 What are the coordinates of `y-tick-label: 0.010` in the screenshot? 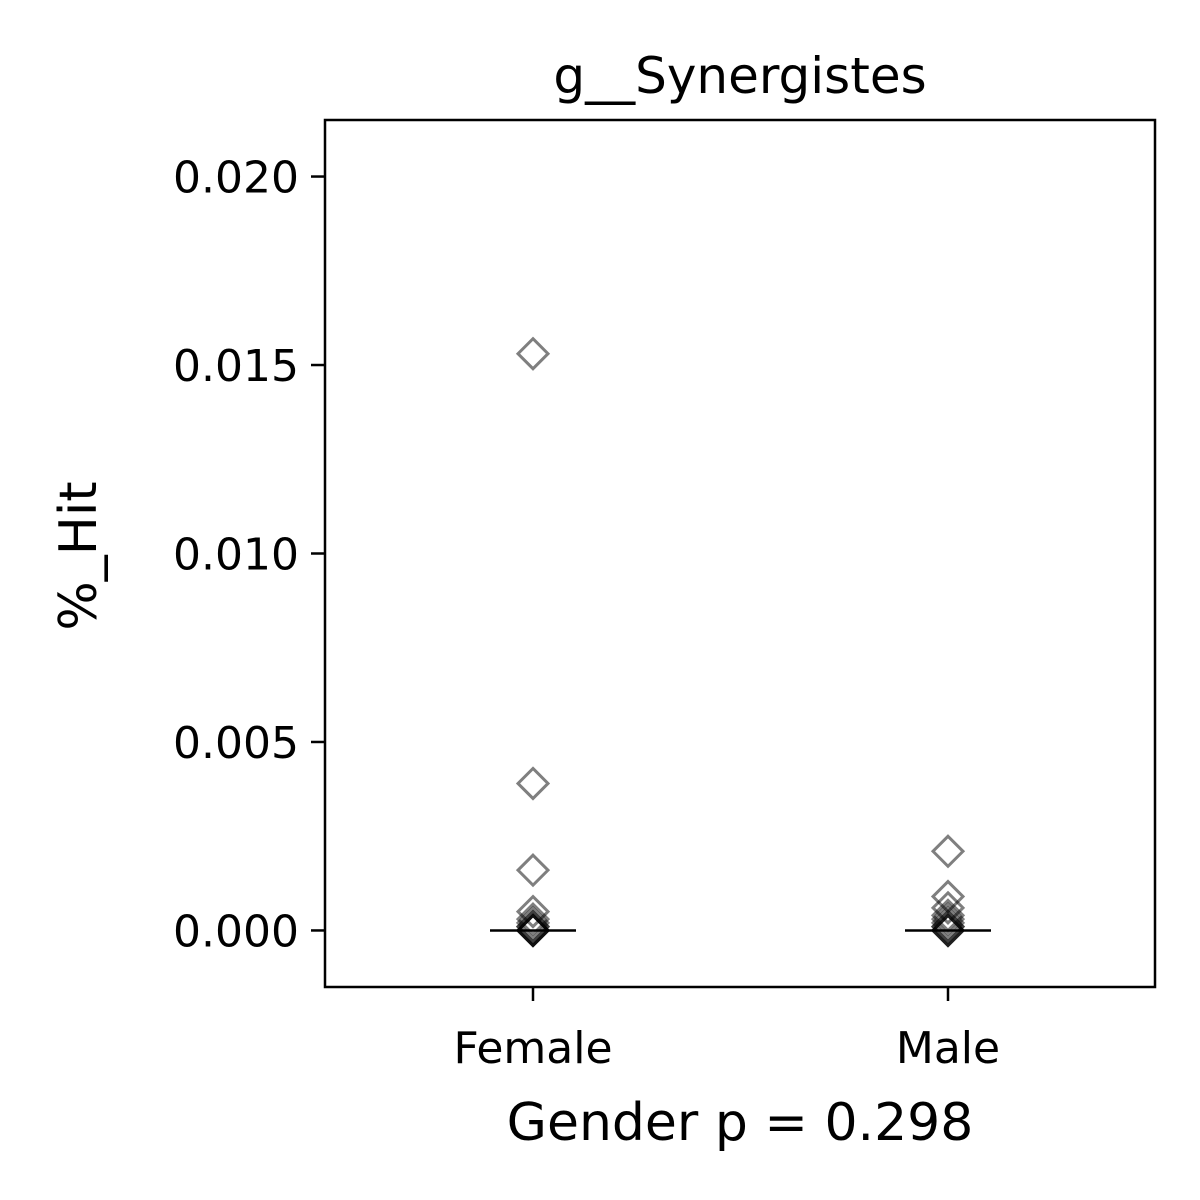 It's located at (236, 555).